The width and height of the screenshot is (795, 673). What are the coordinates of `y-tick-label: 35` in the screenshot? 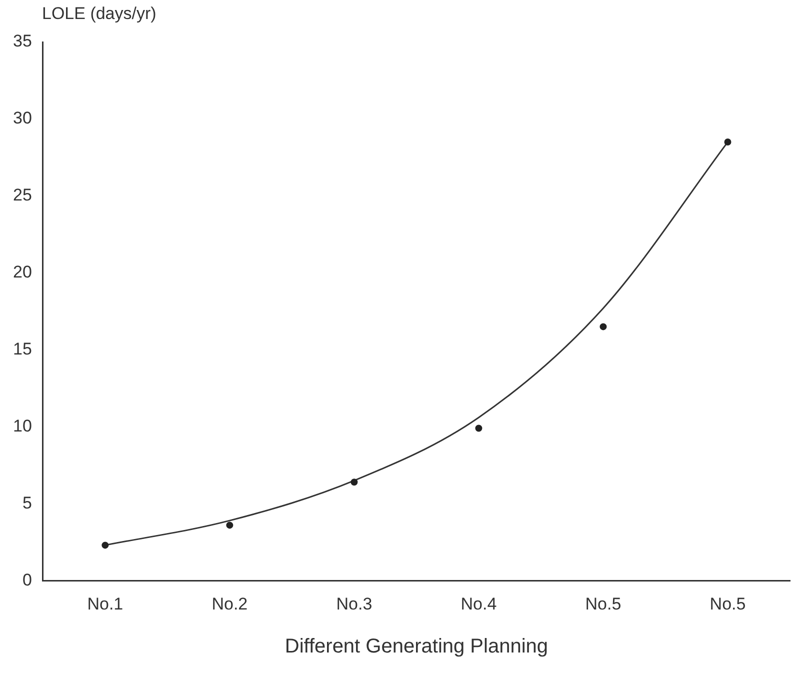 It's located at (22, 41).